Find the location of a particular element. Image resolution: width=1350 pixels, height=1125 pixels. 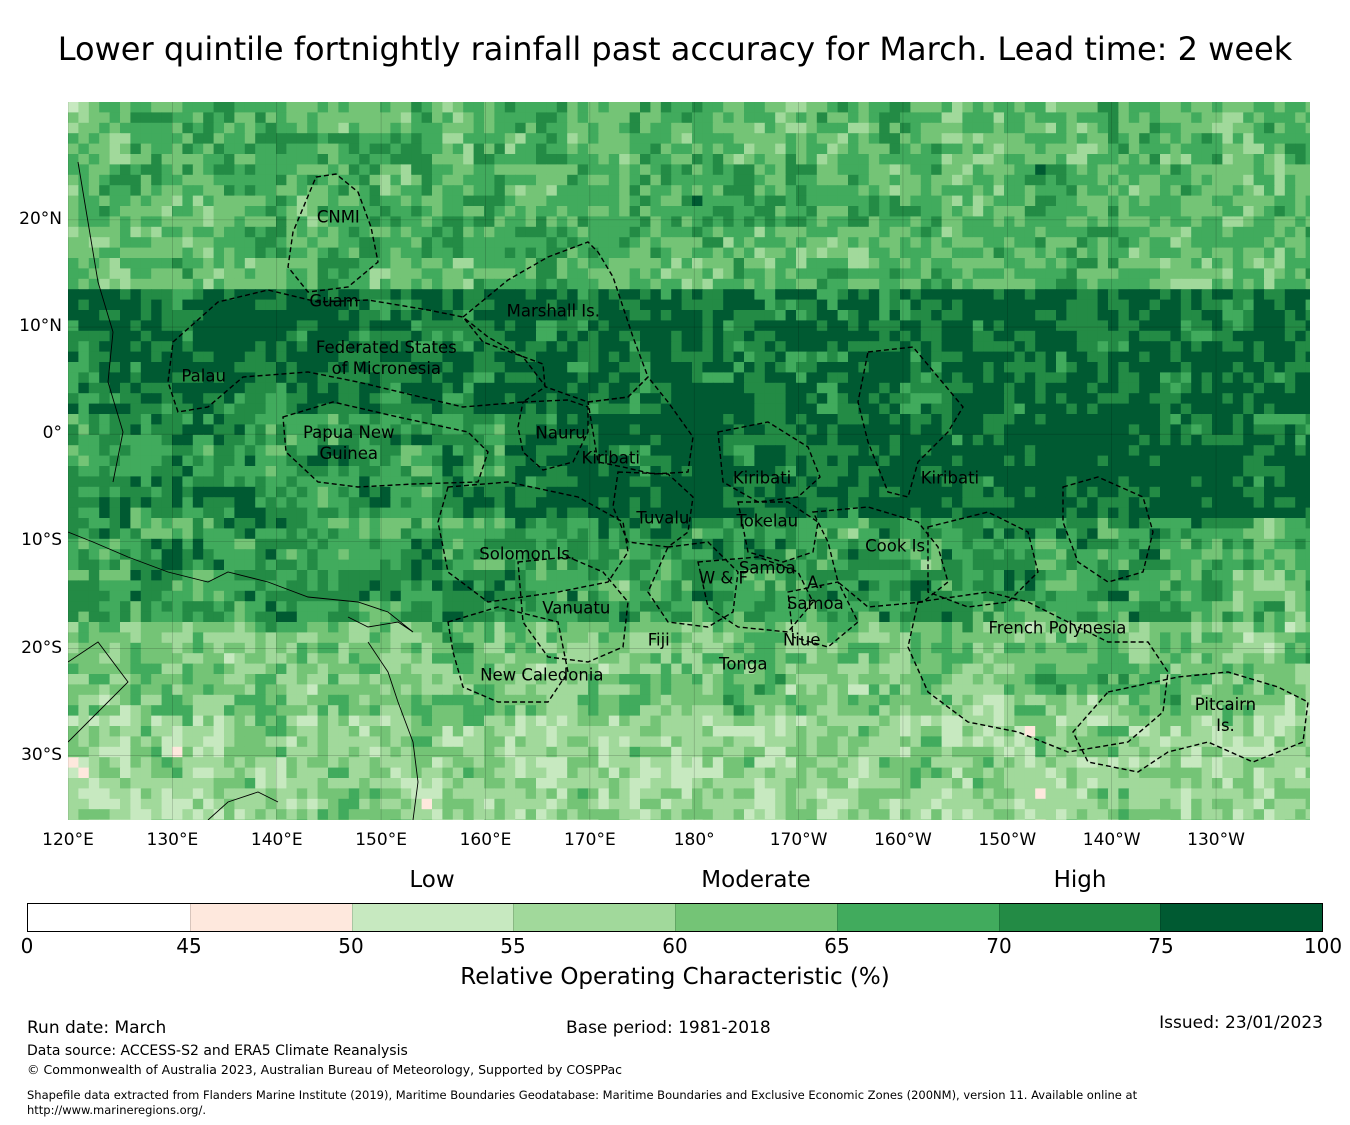

longitude-label: 130°E is located at coordinates (172, 840).